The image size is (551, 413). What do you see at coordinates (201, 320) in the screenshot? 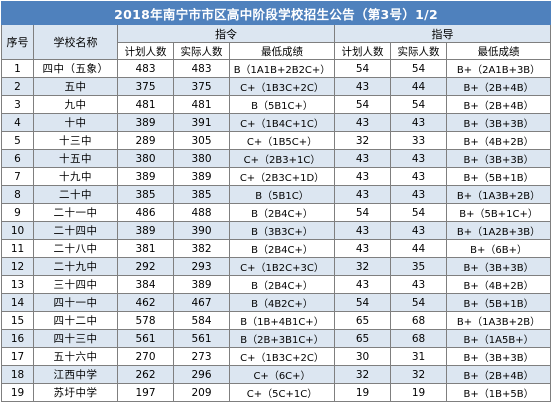
I see `cell-directive-actual: 584` at bounding box center [201, 320].